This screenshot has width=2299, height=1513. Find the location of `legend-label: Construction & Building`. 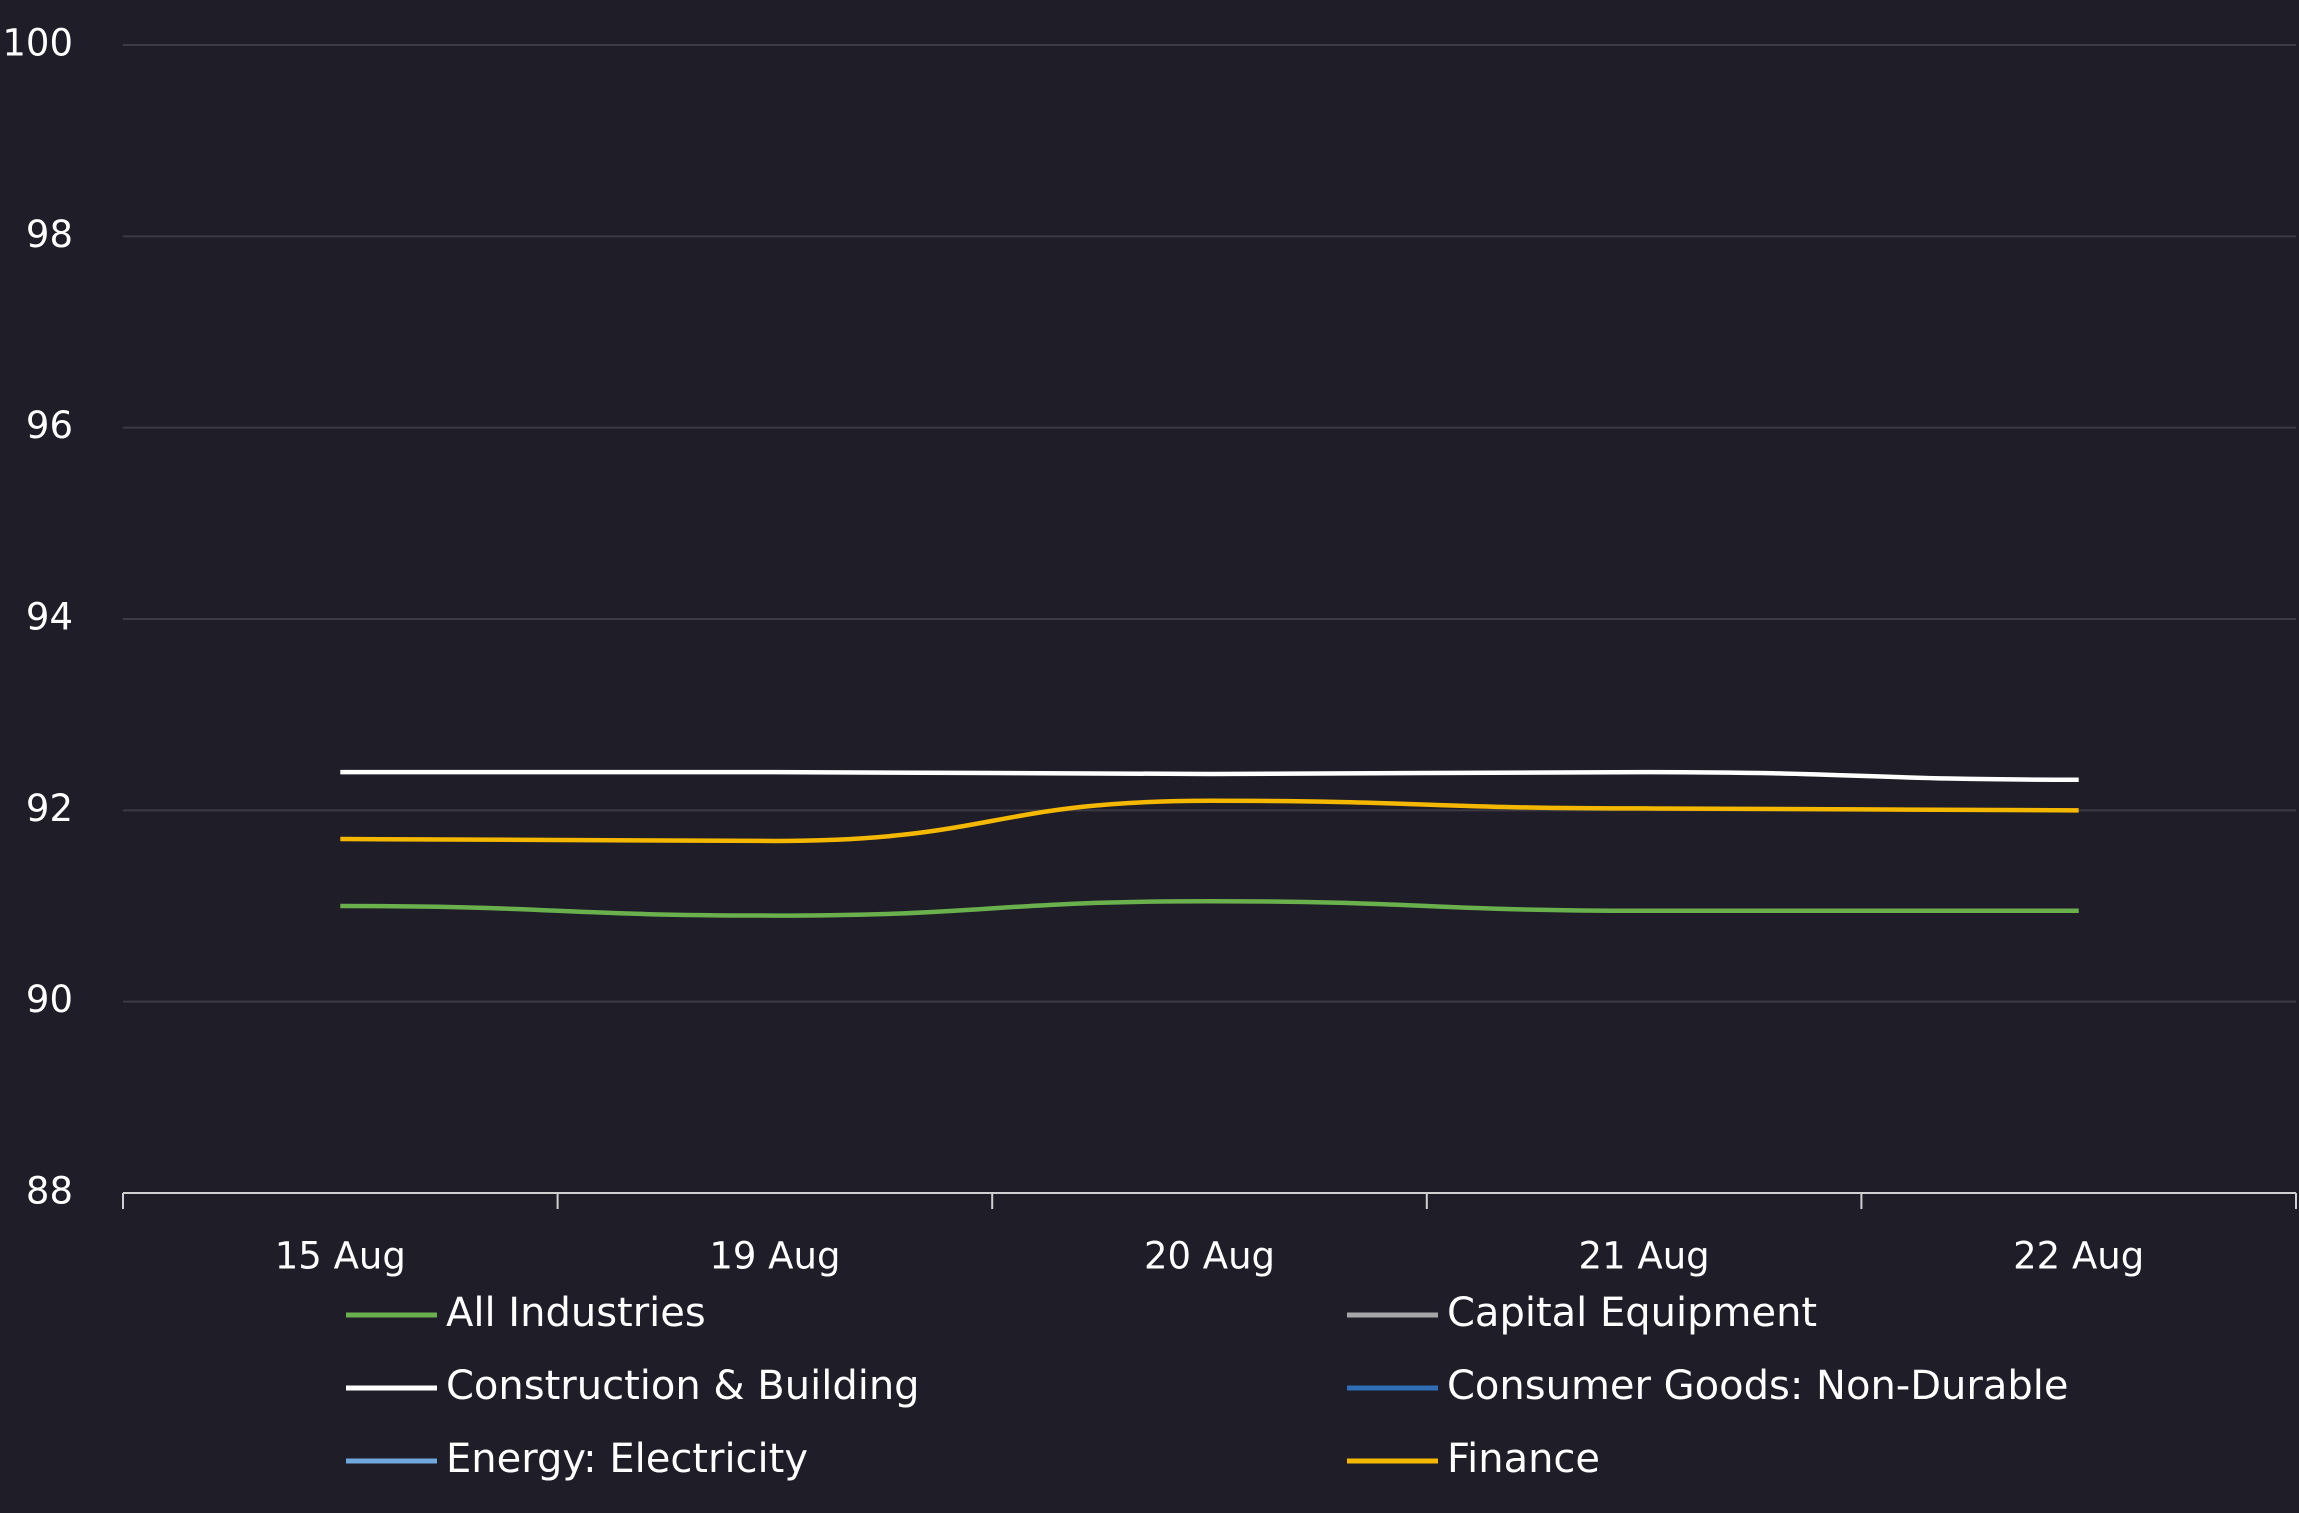

legend-label: Construction & Building is located at coordinates (683, 1386).